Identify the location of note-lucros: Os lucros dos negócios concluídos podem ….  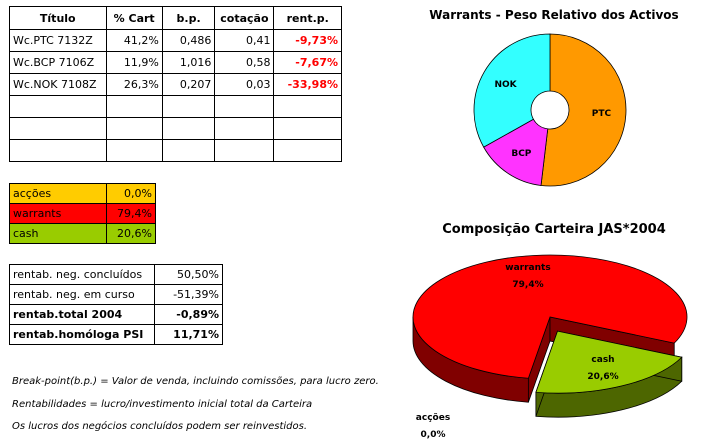
(160, 426).